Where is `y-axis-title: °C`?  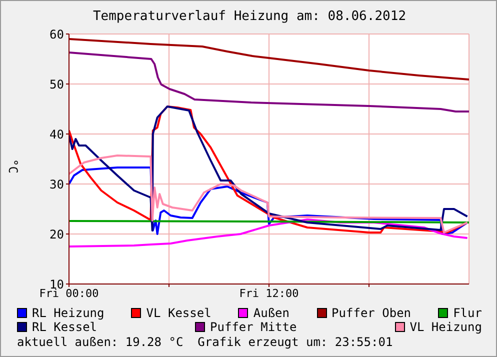 y-axis-title: °C is located at coordinates (13, 166).